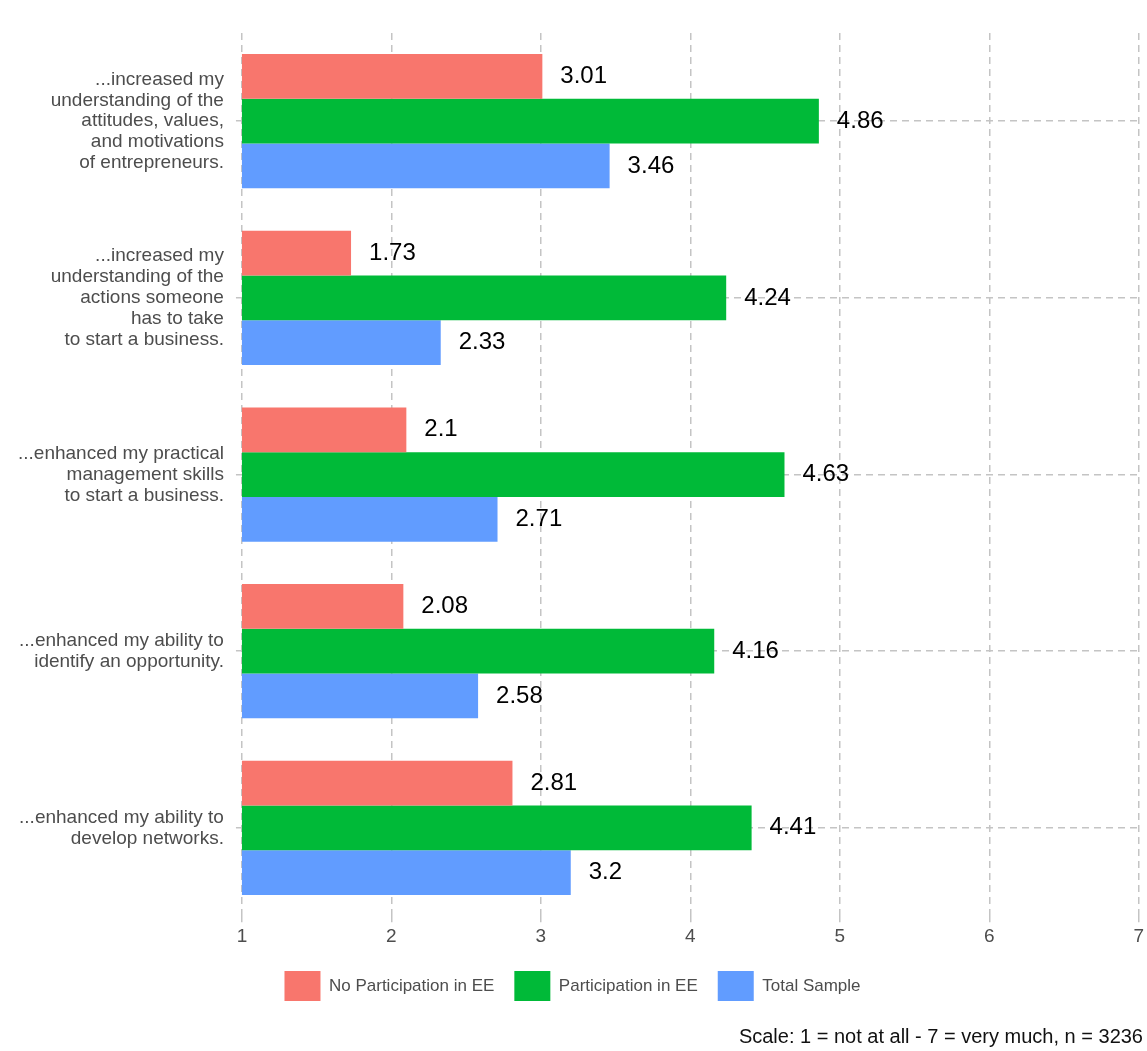 The image size is (1147, 1051). Describe the element at coordinates (840, 935) in the screenshot. I see `x-tick-label: 5` at that location.